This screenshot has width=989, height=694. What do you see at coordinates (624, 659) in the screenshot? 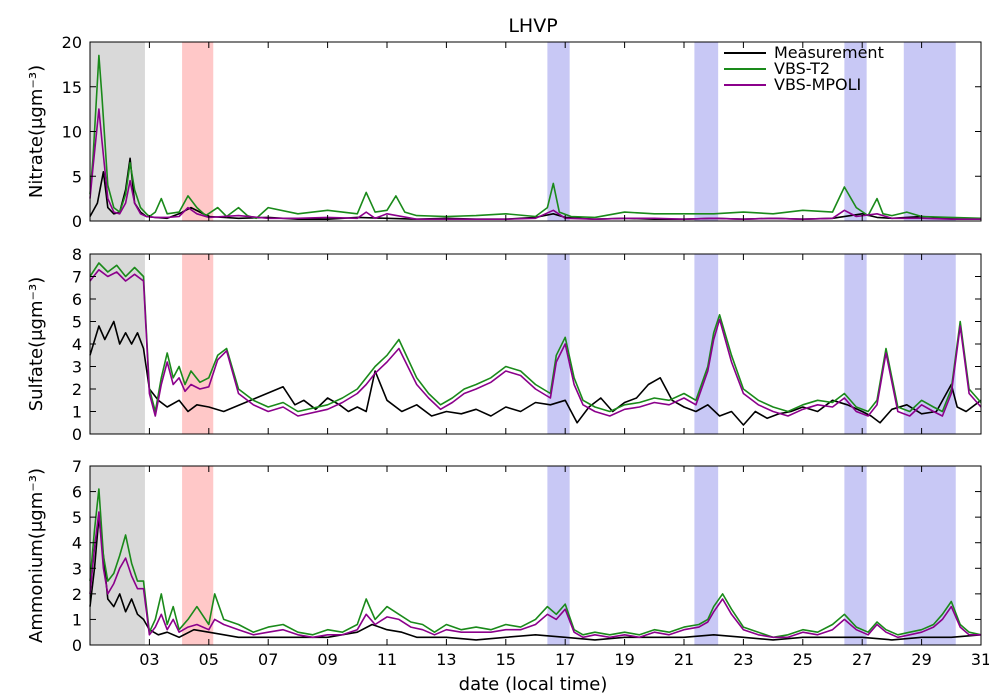
I see `x-tick-label: 19` at bounding box center [624, 659].